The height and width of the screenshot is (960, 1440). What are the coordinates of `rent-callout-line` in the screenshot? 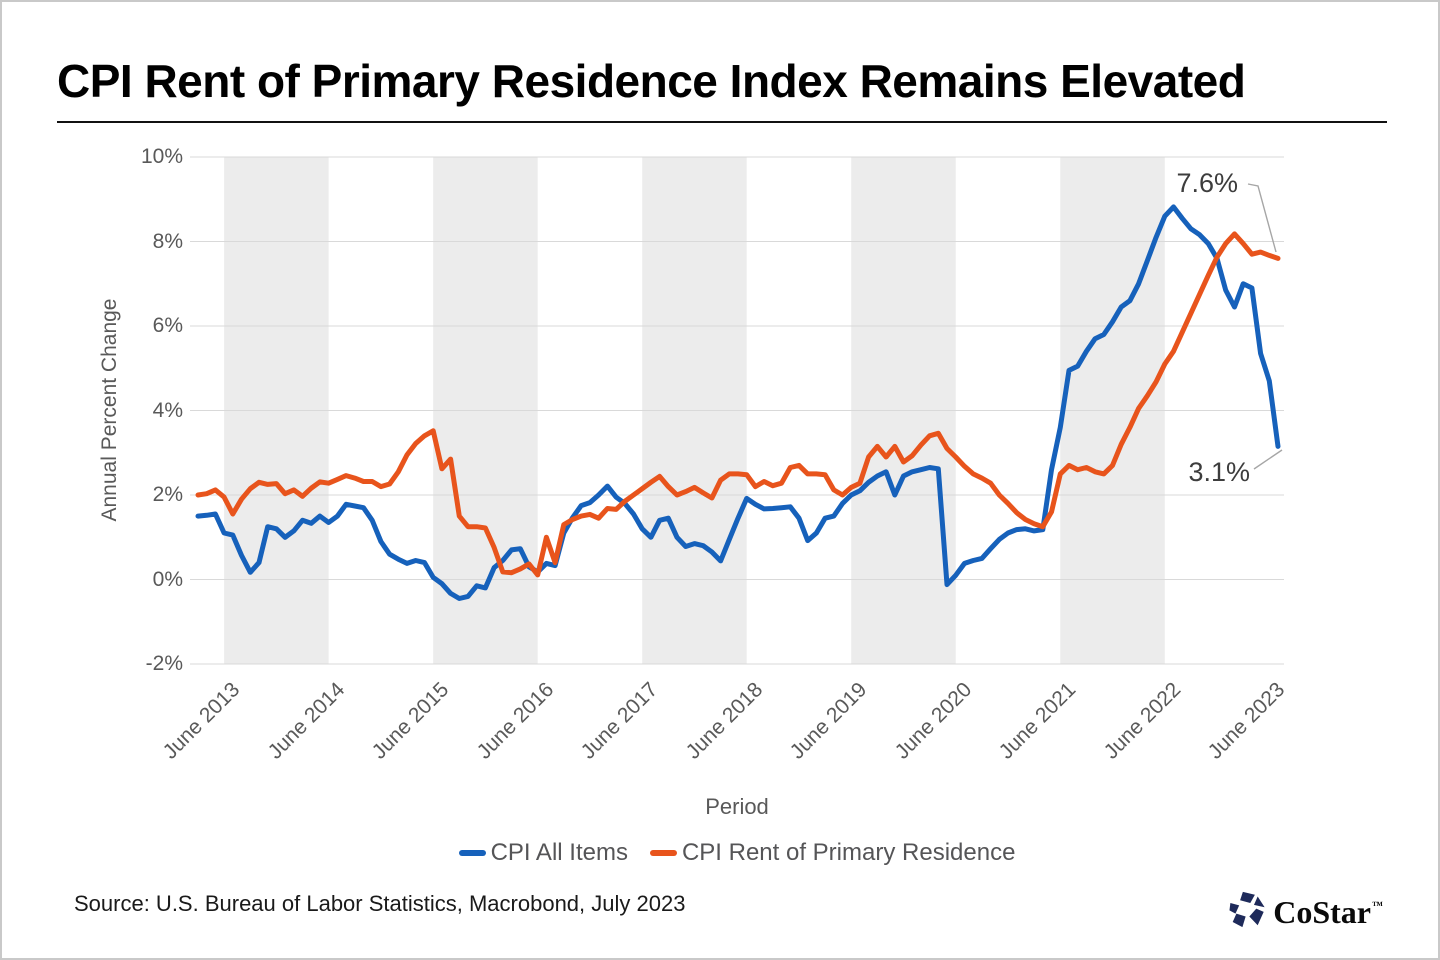 It's located at (1262, 218).